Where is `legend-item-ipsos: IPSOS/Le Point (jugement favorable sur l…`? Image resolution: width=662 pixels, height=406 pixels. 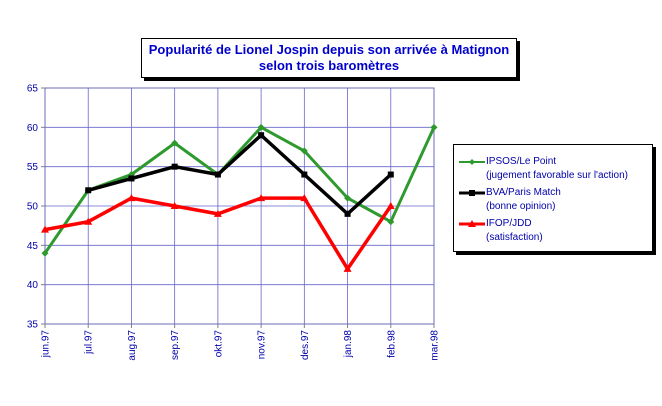
legend-item-ipsos: IPSOS/Le Point (jugement favorable sur l… is located at coordinates (555, 169).